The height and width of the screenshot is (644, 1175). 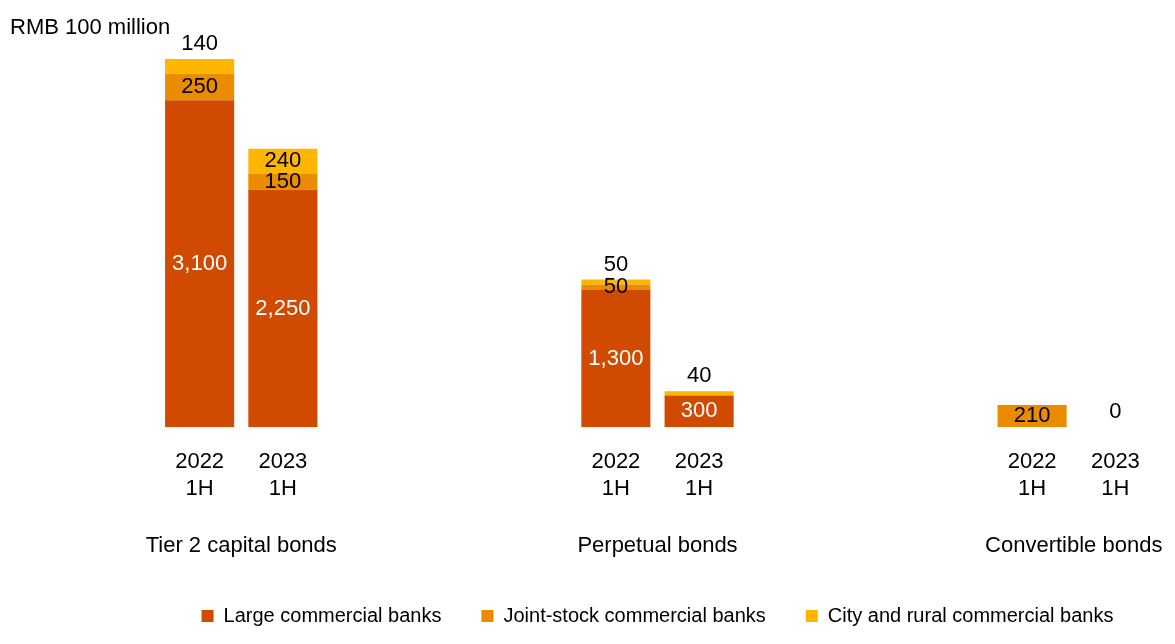 I want to click on data-label: 0, so click(x=1115, y=411).